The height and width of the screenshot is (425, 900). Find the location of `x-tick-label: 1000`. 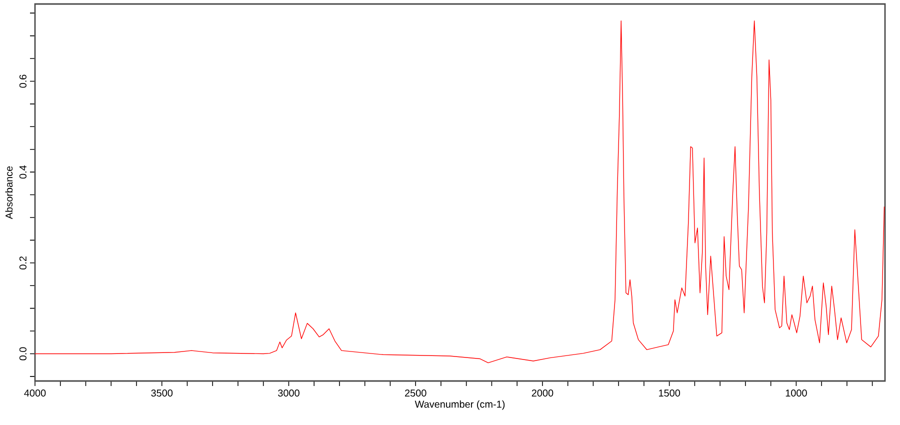

x-tick-label: 1000 is located at coordinates (796, 393).